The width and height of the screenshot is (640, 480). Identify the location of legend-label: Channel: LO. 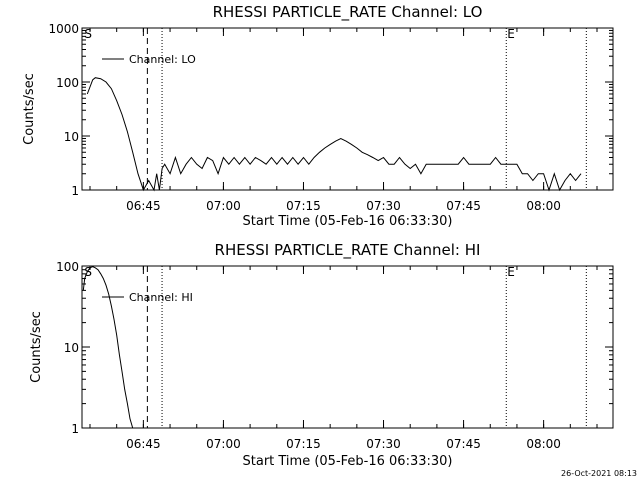
(162, 59).